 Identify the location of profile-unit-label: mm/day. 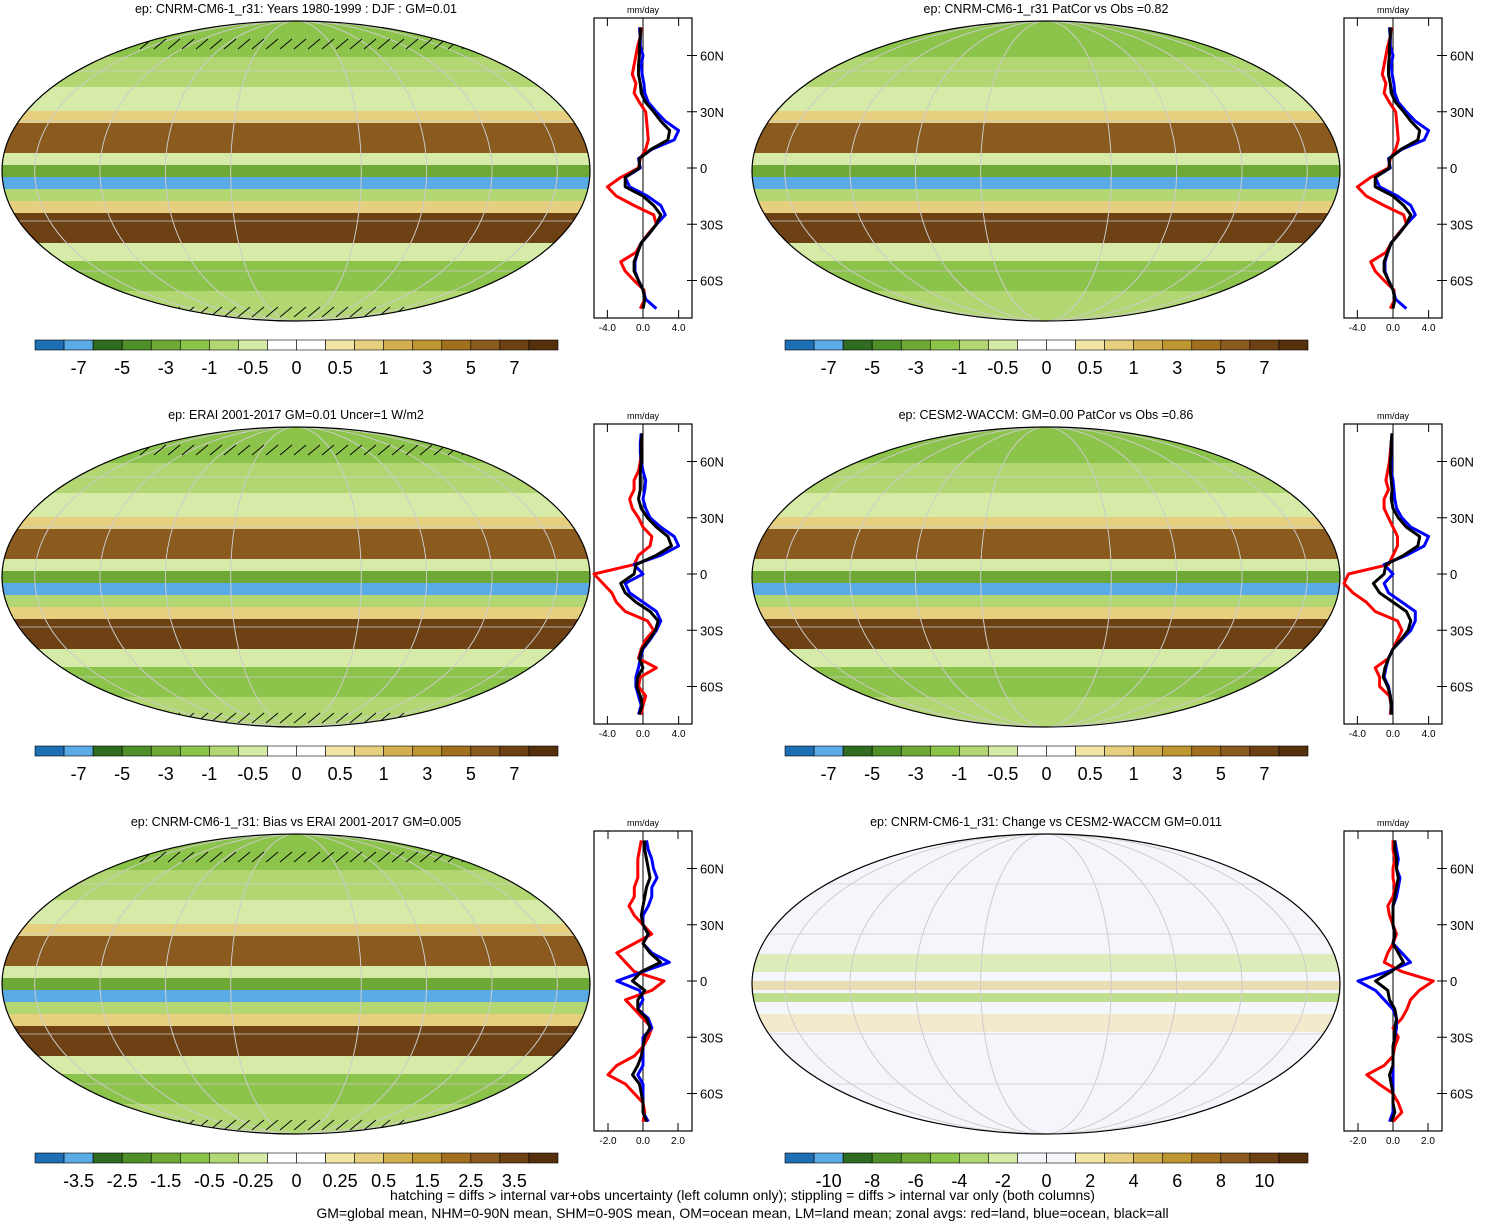
(1393, 416).